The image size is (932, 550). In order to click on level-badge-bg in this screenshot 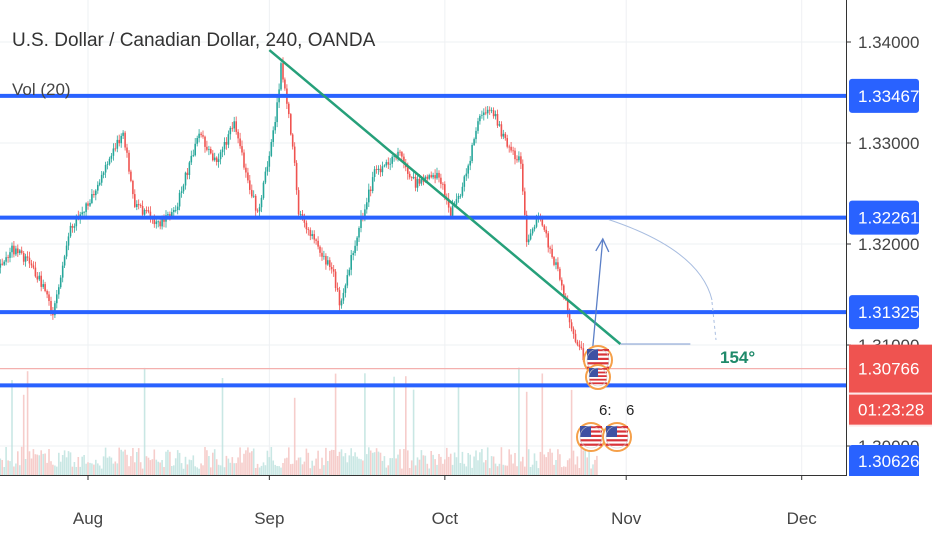, I will do `click(884, 312)`.